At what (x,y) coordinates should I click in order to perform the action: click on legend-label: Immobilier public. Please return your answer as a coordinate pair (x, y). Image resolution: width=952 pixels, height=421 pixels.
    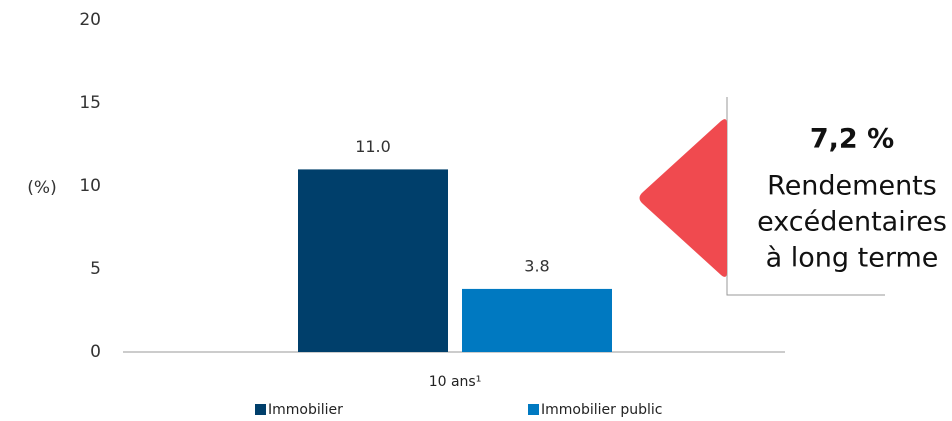
    Looking at the image, I should click on (601, 410).